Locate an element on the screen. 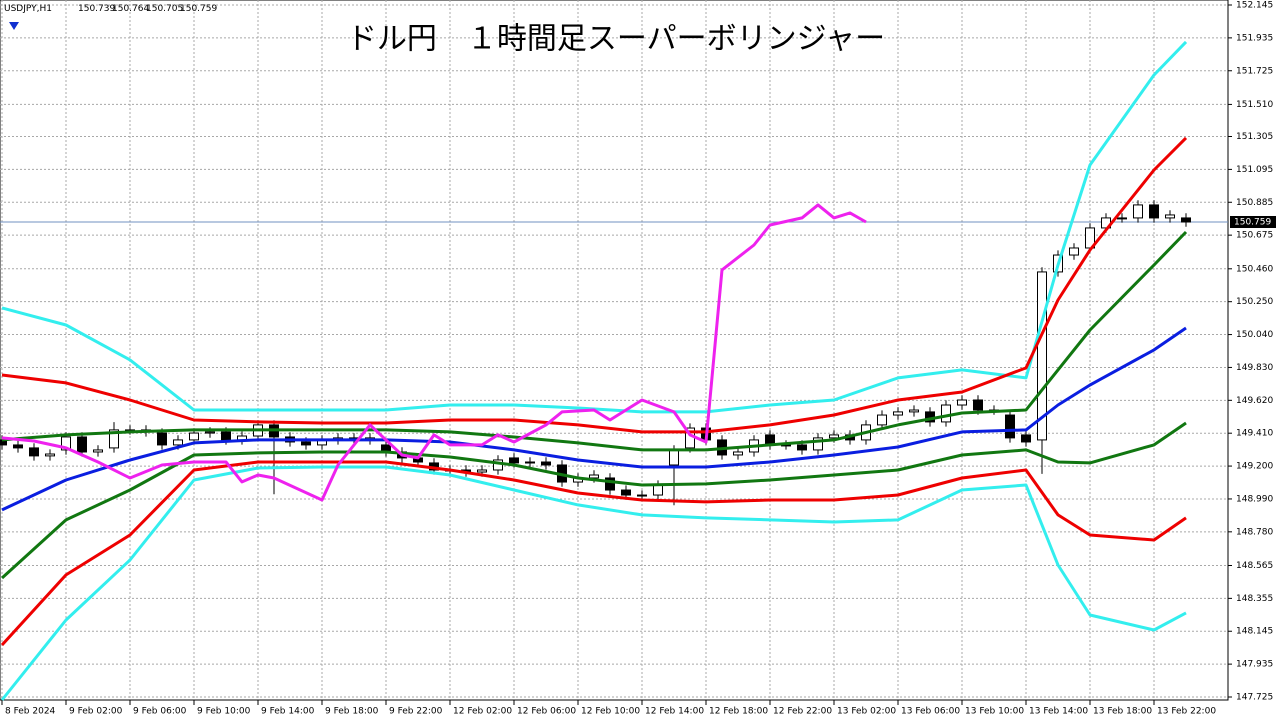 This screenshot has width=1277, height=721. x-tick-label: 12 Feb 06:00 is located at coordinates (546, 712).